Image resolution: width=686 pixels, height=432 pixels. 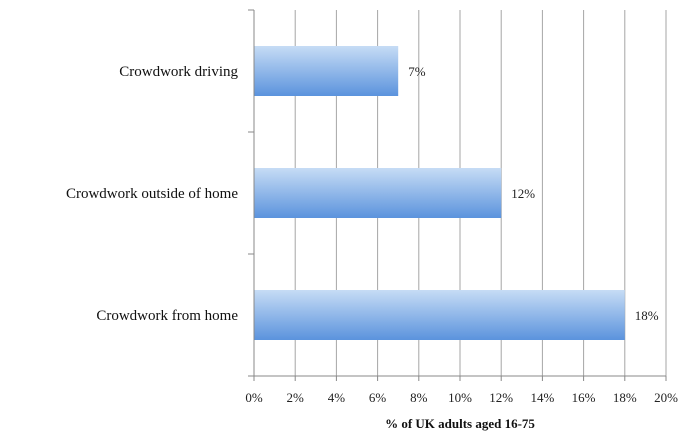 What do you see at coordinates (647, 315) in the screenshot?
I see `data-label: 18%` at bounding box center [647, 315].